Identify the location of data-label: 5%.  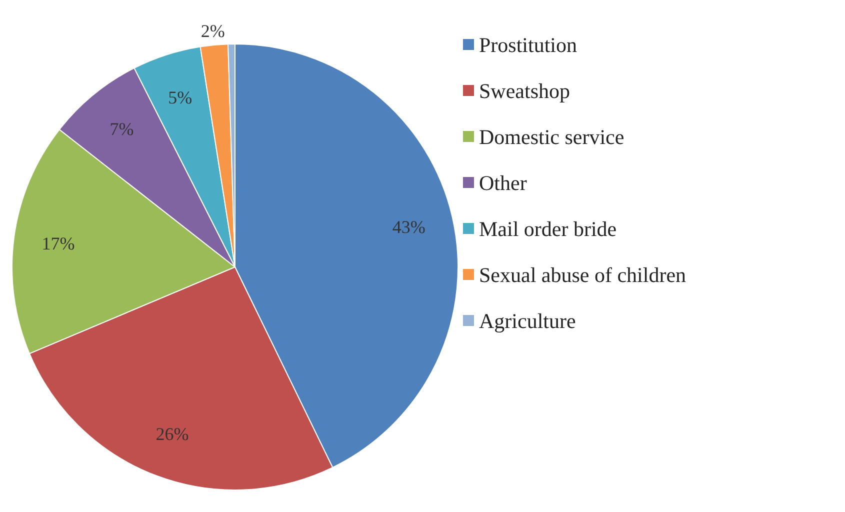
(180, 97).